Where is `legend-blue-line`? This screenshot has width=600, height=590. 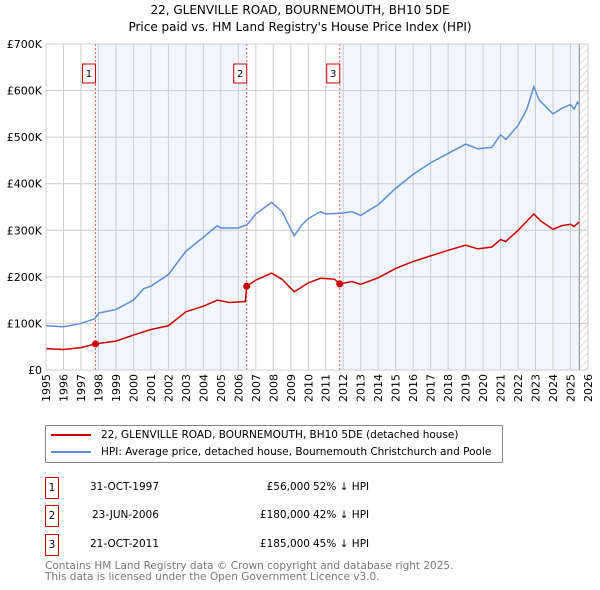
legend-blue-line is located at coordinates (71, 452).